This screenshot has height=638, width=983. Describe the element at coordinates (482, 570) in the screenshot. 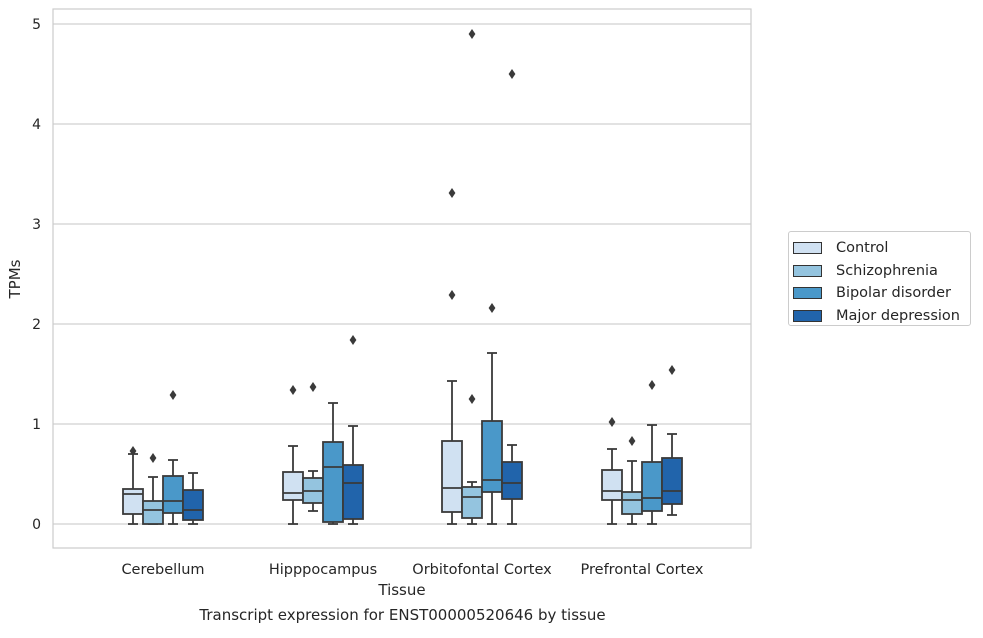

I see `x-tick-label: Orbitofontal Cortex` at that location.